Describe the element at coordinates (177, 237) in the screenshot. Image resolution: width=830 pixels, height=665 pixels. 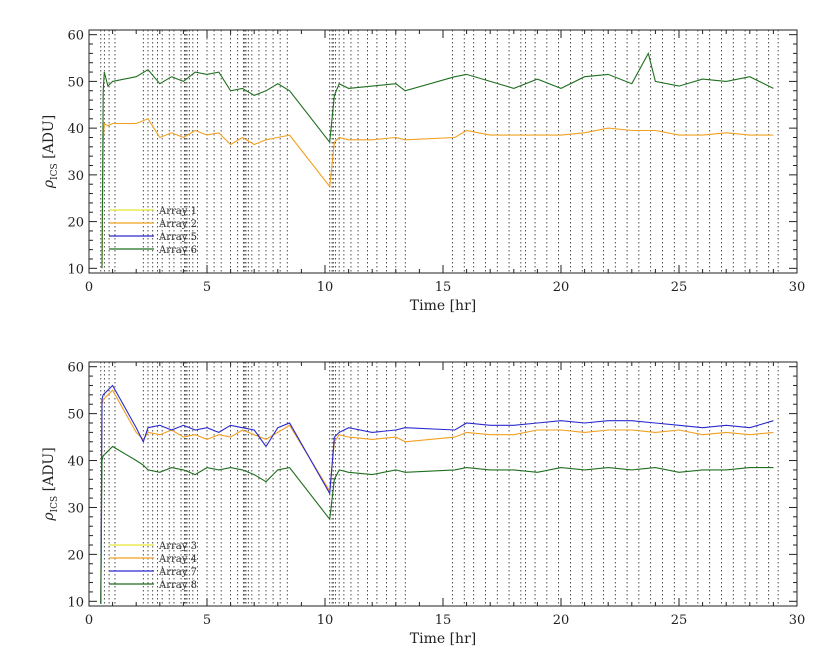
I see `legend-label: Array 5` at that location.